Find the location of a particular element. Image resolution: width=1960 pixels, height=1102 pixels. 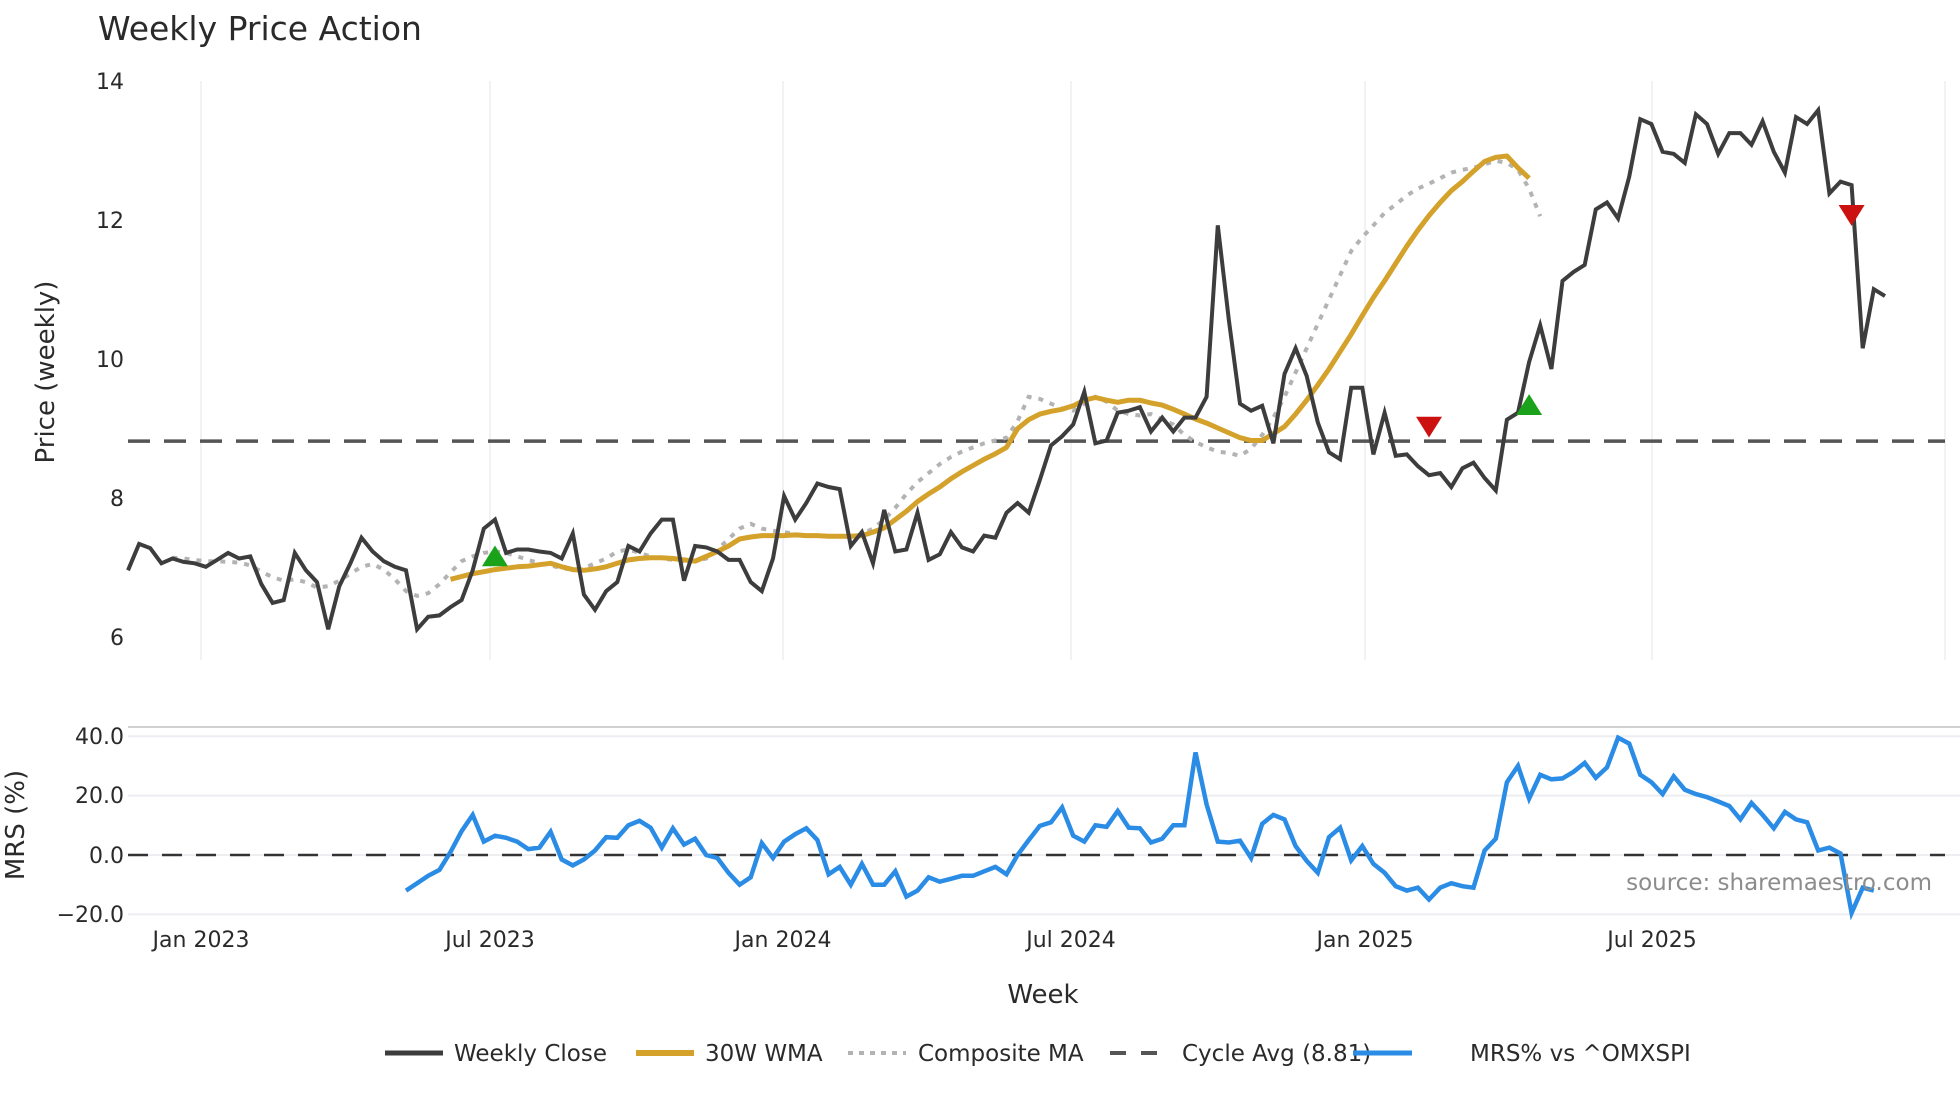

legend-item-weekly-close: Weekly Close is located at coordinates (496, 1054).